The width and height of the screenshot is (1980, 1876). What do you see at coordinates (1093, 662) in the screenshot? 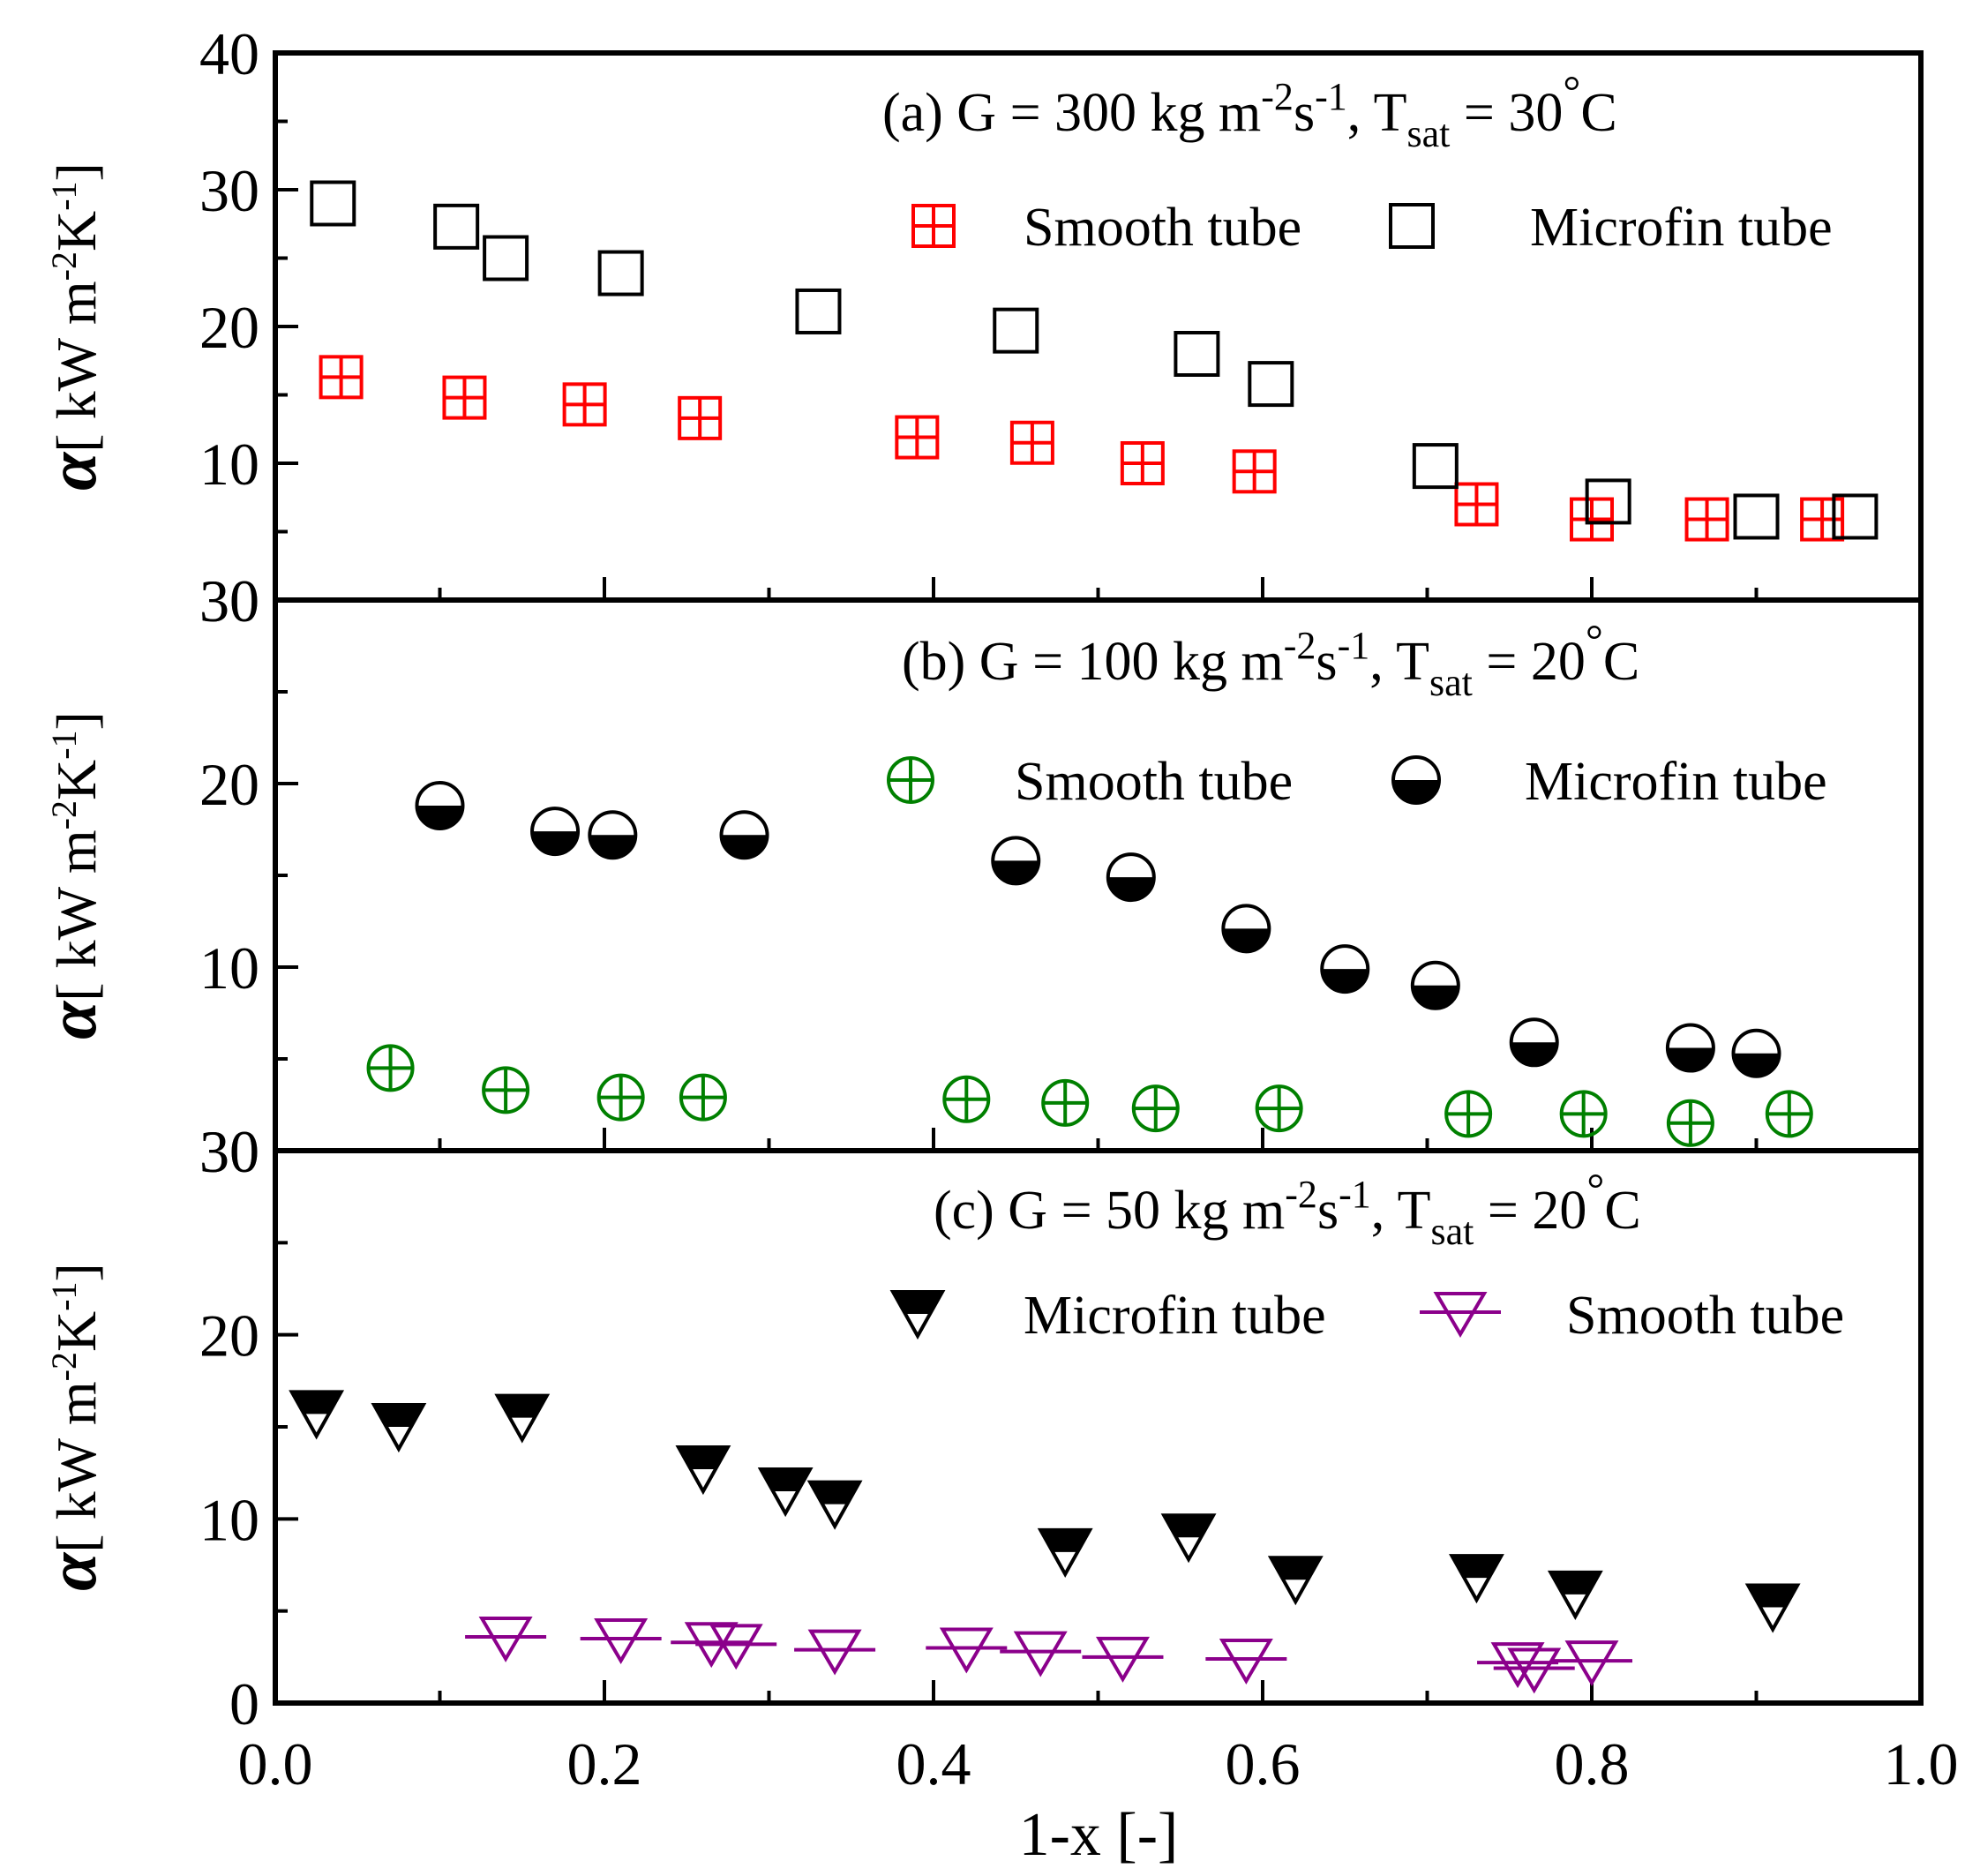
I see `text-segment: (b) G = 100 kg m` at bounding box center [1093, 662].